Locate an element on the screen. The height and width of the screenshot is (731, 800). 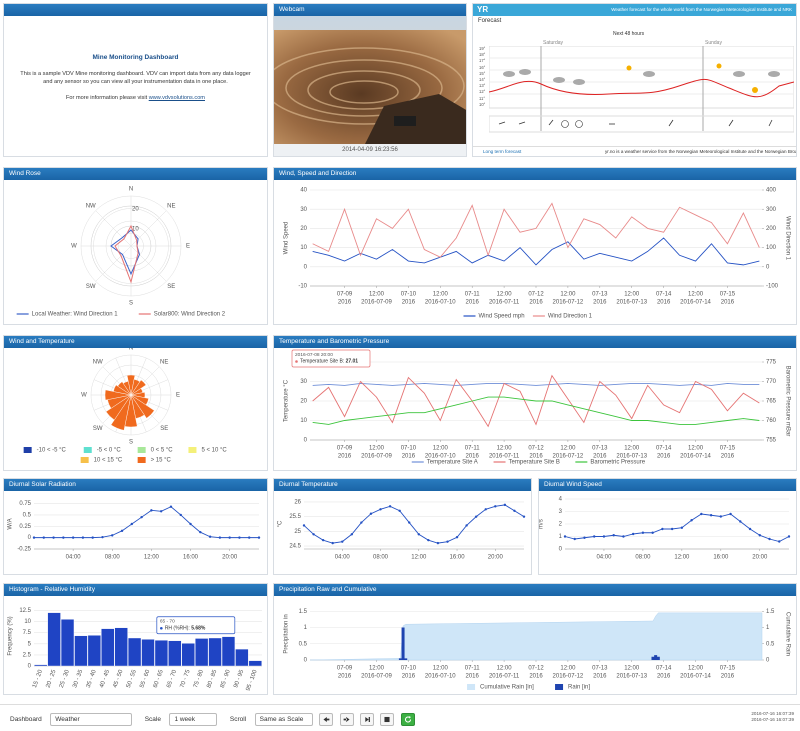
x-tick-label: 2016-07-10 is located at coordinates (440, 677).